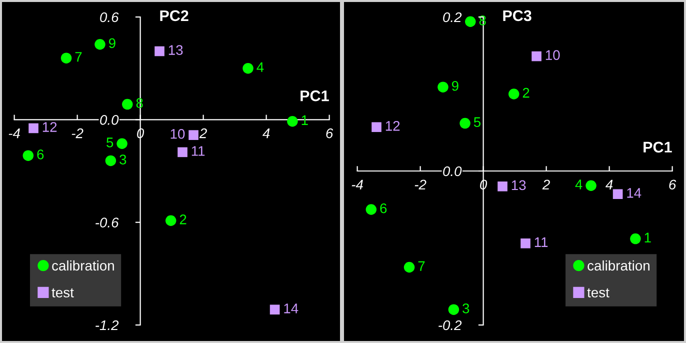  I want to click on annotation: 1, so click(647, 237).